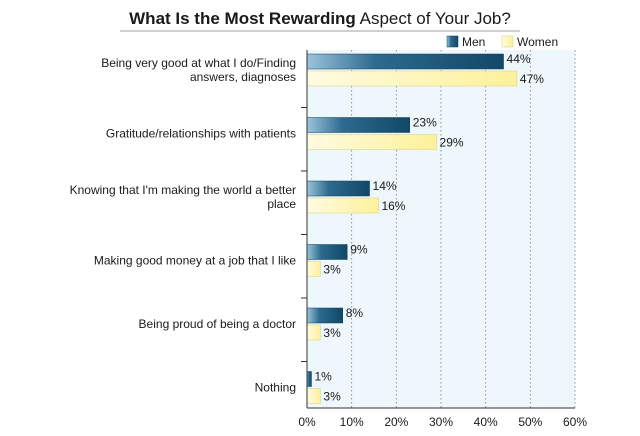 Image resolution: width=640 pixels, height=436 pixels. Describe the element at coordinates (537, 42) in the screenshot. I see `legend-label-women: Women` at that location.